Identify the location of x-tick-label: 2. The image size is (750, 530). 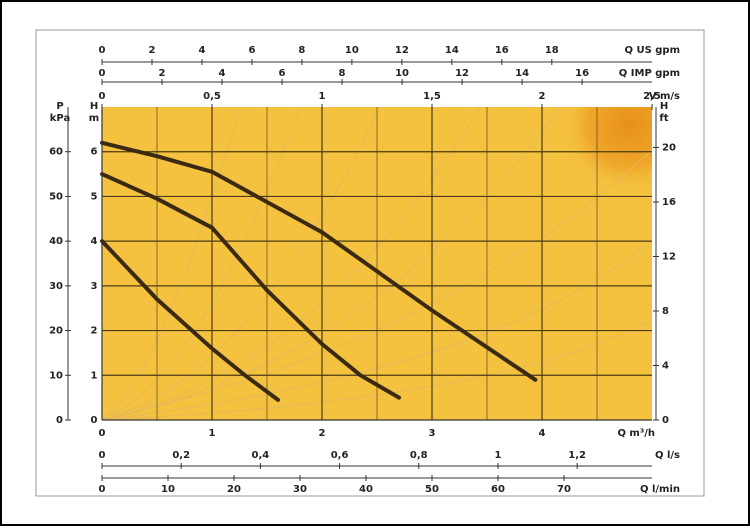
(322, 433).